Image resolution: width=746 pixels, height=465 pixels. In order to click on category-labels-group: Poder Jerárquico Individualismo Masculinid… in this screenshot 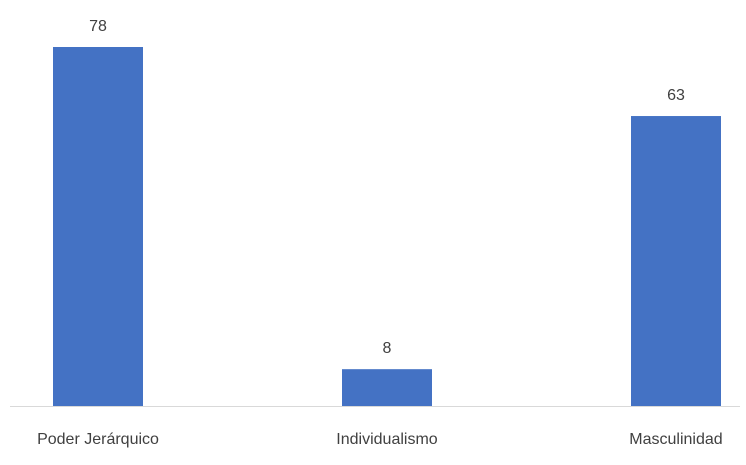, I will do `click(380, 439)`.